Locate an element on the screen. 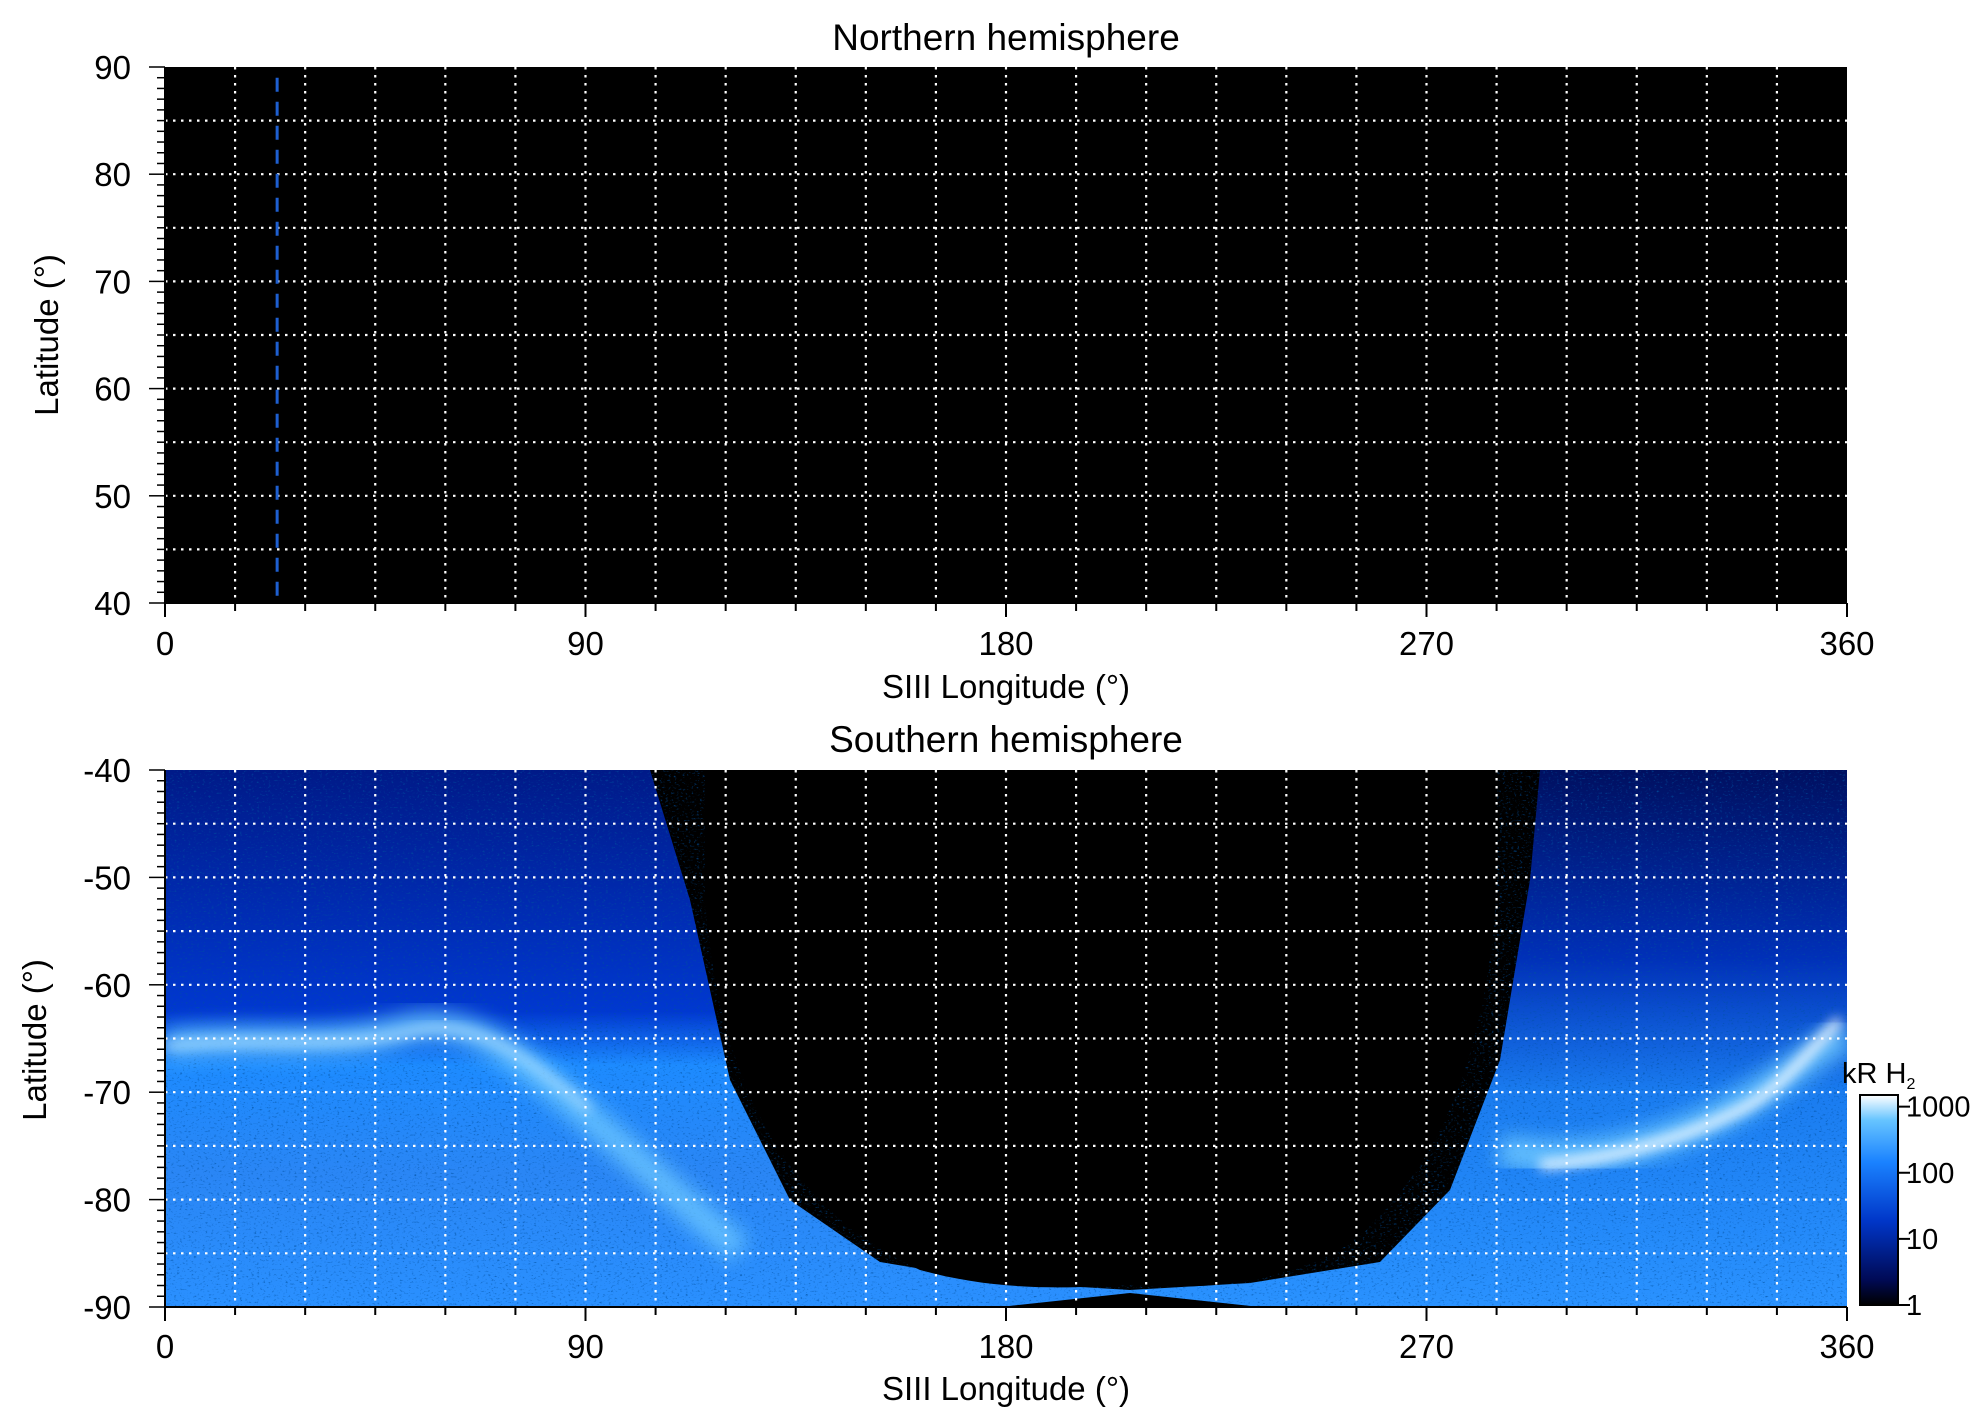 The width and height of the screenshot is (1983, 1423). colorbar is located at coordinates (1879, 1200).